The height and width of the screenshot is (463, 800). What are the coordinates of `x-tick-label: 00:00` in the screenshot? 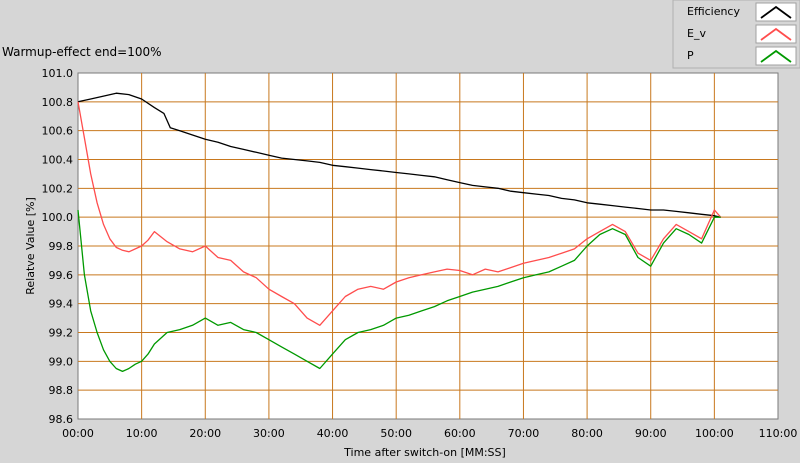 It's located at (78, 433).